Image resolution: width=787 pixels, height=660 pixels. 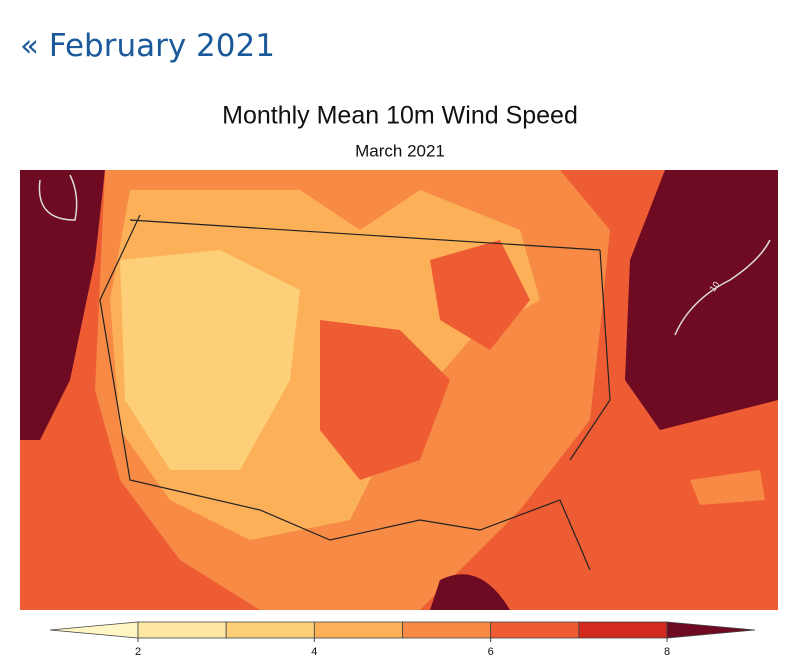 What do you see at coordinates (147, 46) in the screenshot?
I see `prev-month-link: « February 2021` at bounding box center [147, 46].